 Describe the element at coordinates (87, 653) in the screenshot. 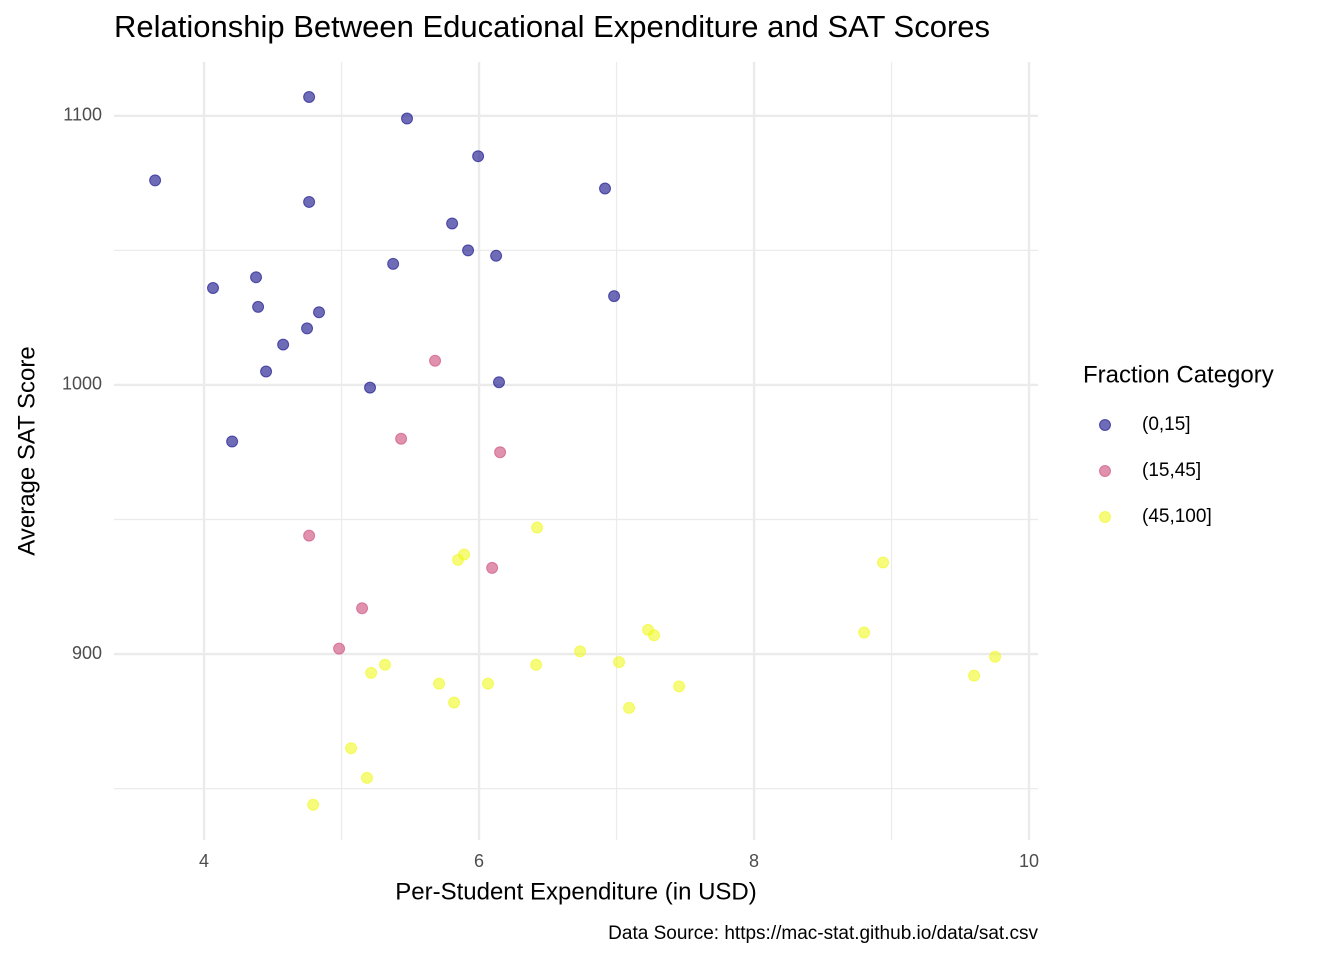

I see `y-tick-label: 900` at that location.